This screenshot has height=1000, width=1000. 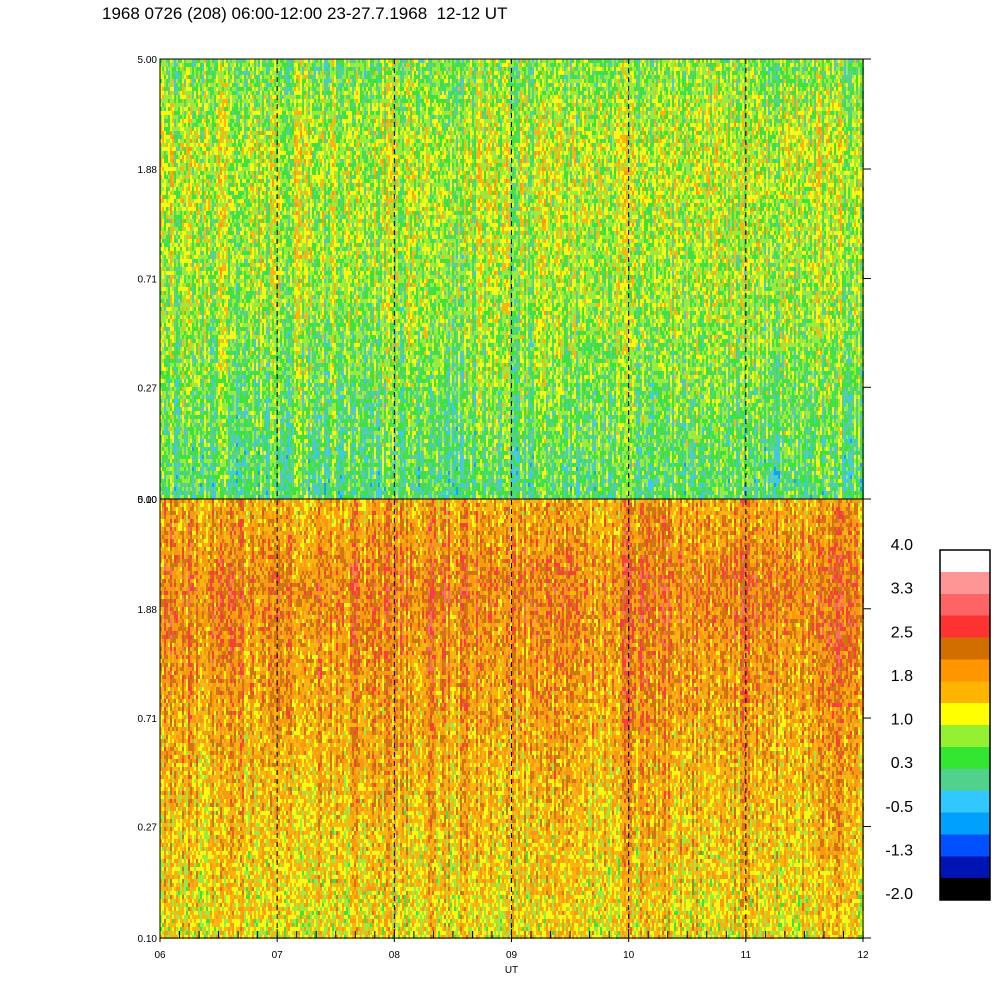 I want to click on colorbar-label: 4.0, so click(x=902, y=545).